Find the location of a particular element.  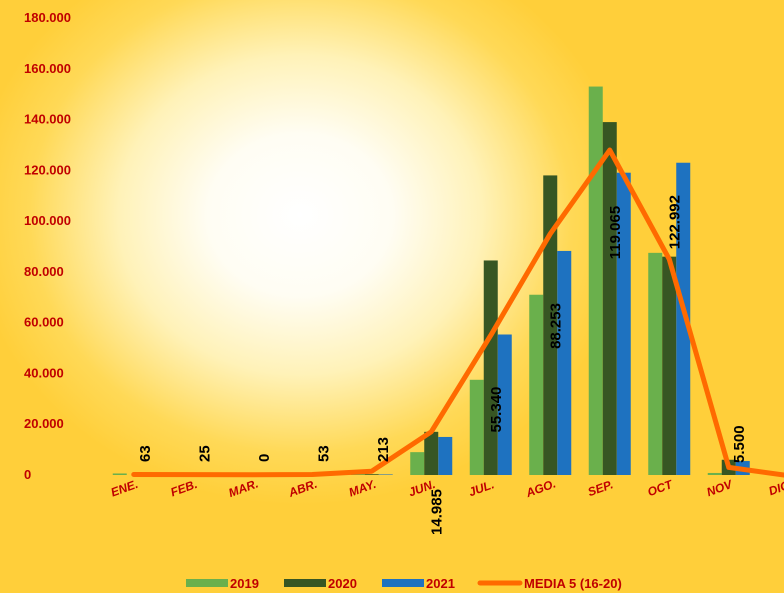

data-label: 63 is located at coordinates (145, 453).